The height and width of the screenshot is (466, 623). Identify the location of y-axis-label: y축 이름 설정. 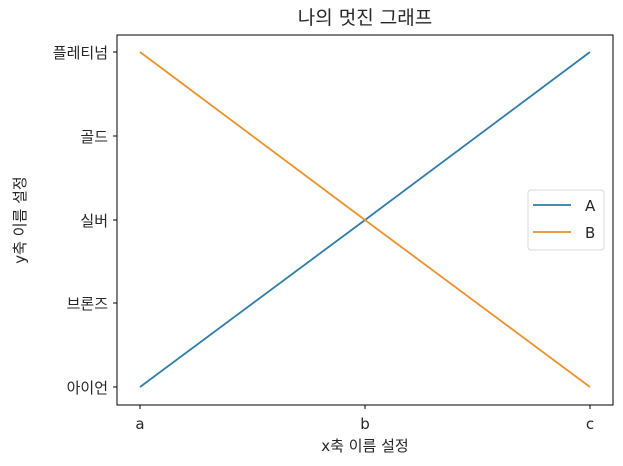
(20, 219).